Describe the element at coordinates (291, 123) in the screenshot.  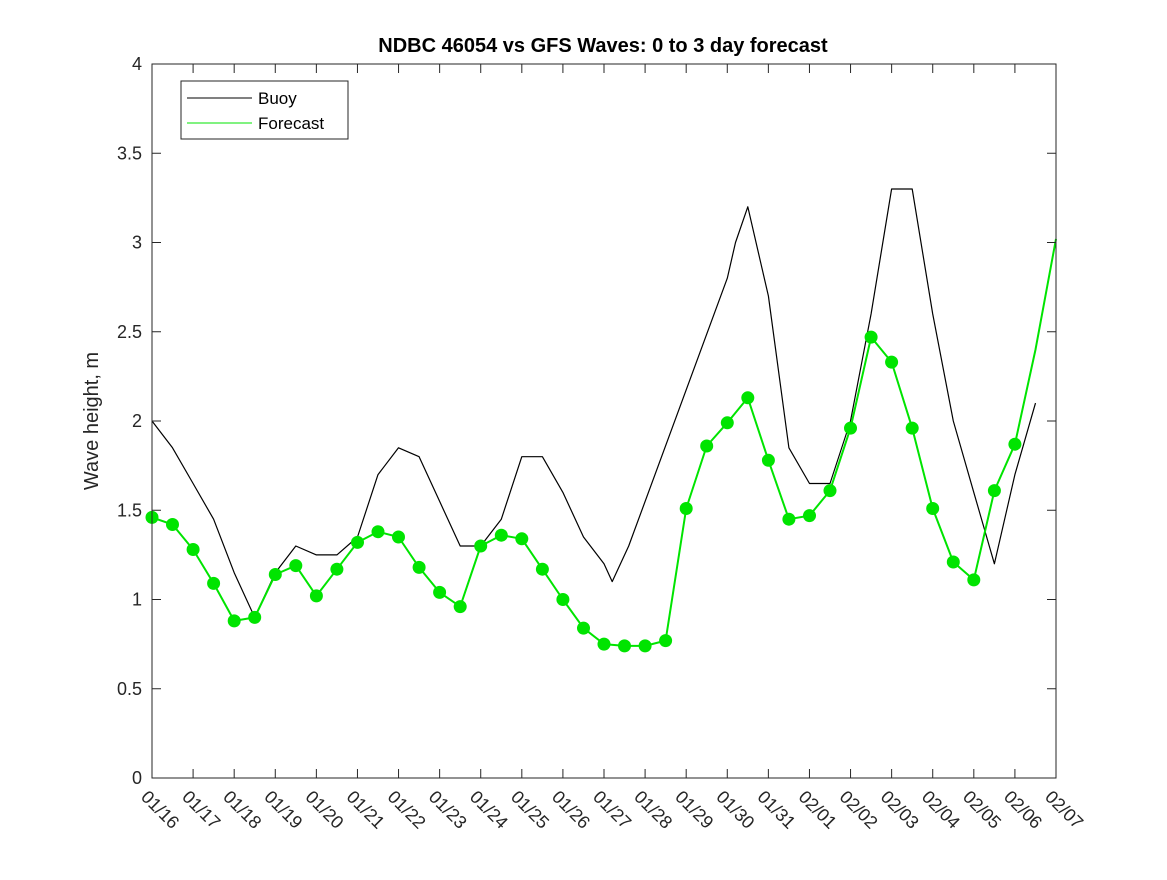
I see `legend-label-forecast: Forecast` at that location.